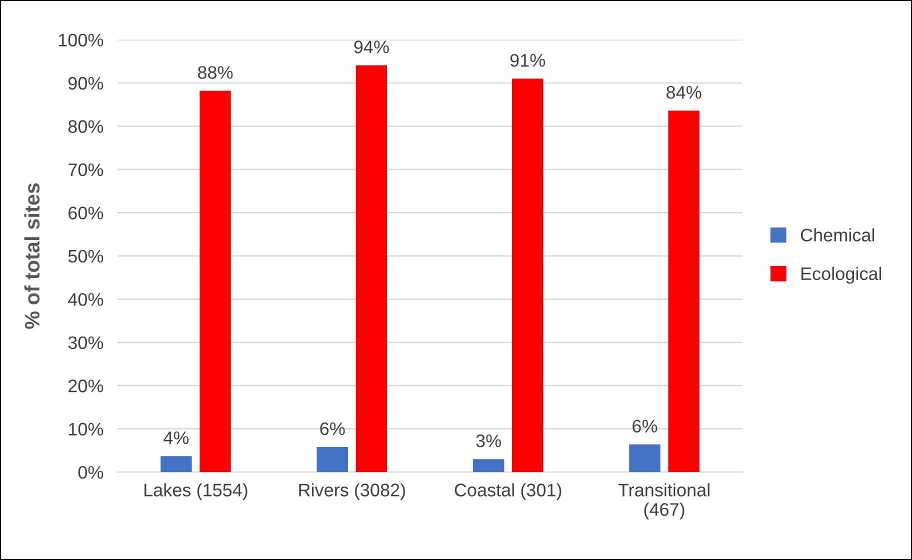 The width and height of the screenshot is (912, 560). I want to click on y-tick-label: 40%, so click(86, 299).